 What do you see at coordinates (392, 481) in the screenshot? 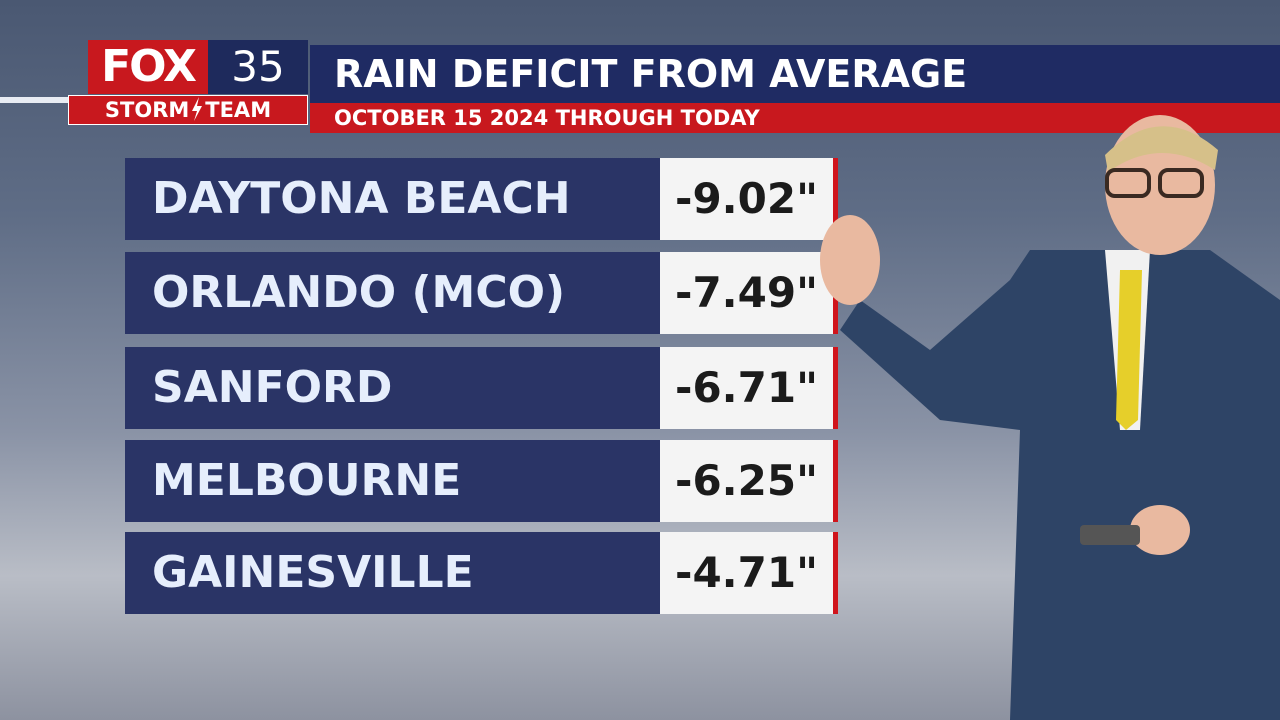
I see `location-label: MELBOURNE` at bounding box center [392, 481].